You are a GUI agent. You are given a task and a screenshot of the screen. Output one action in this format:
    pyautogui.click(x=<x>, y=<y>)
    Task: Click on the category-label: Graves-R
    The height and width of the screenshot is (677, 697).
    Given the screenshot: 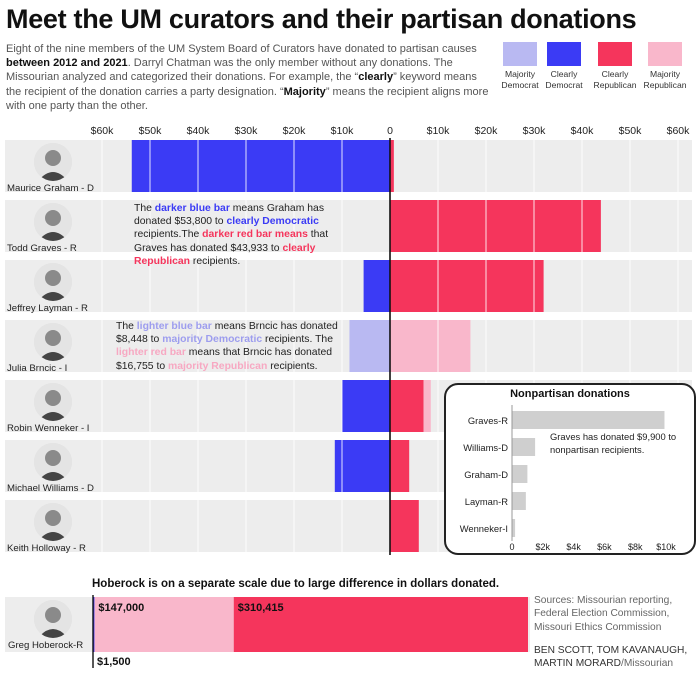 What is the action you would take?
    pyautogui.click(x=488, y=420)
    